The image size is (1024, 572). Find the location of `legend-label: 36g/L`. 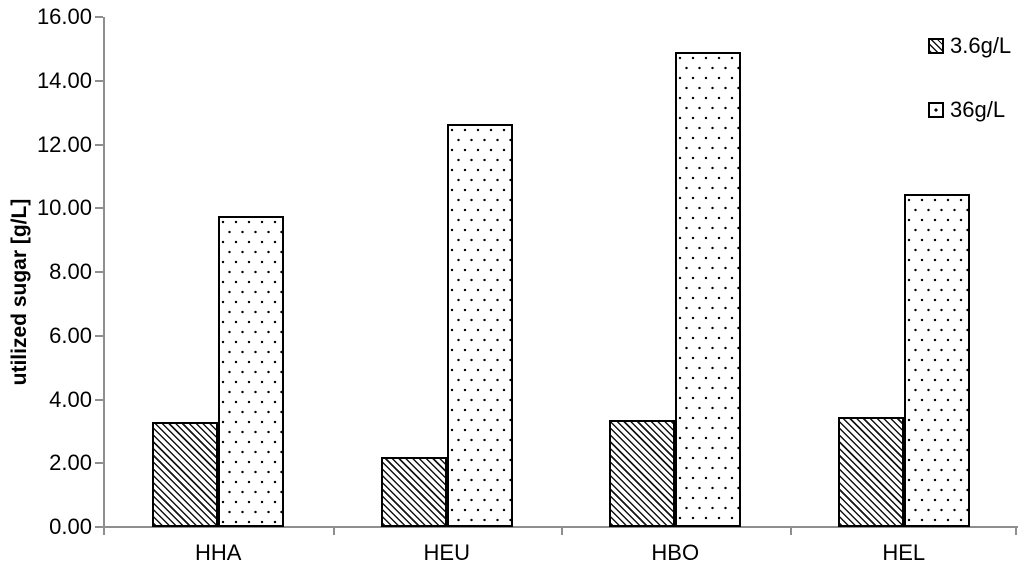

legend-label: 36g/L is located at coordinates (978, 109).